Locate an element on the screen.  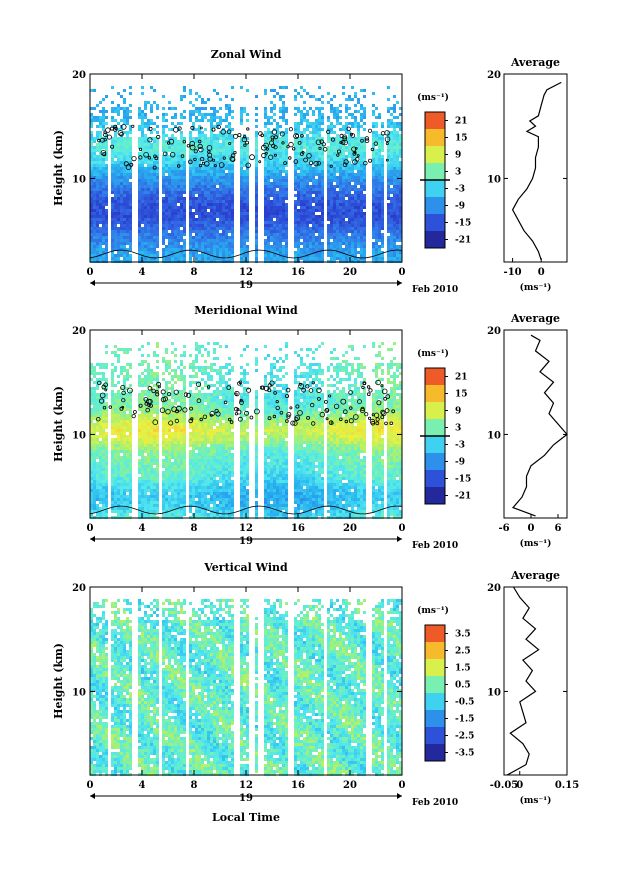
x-tick-label: 12 is located at coordinates (246, 528).